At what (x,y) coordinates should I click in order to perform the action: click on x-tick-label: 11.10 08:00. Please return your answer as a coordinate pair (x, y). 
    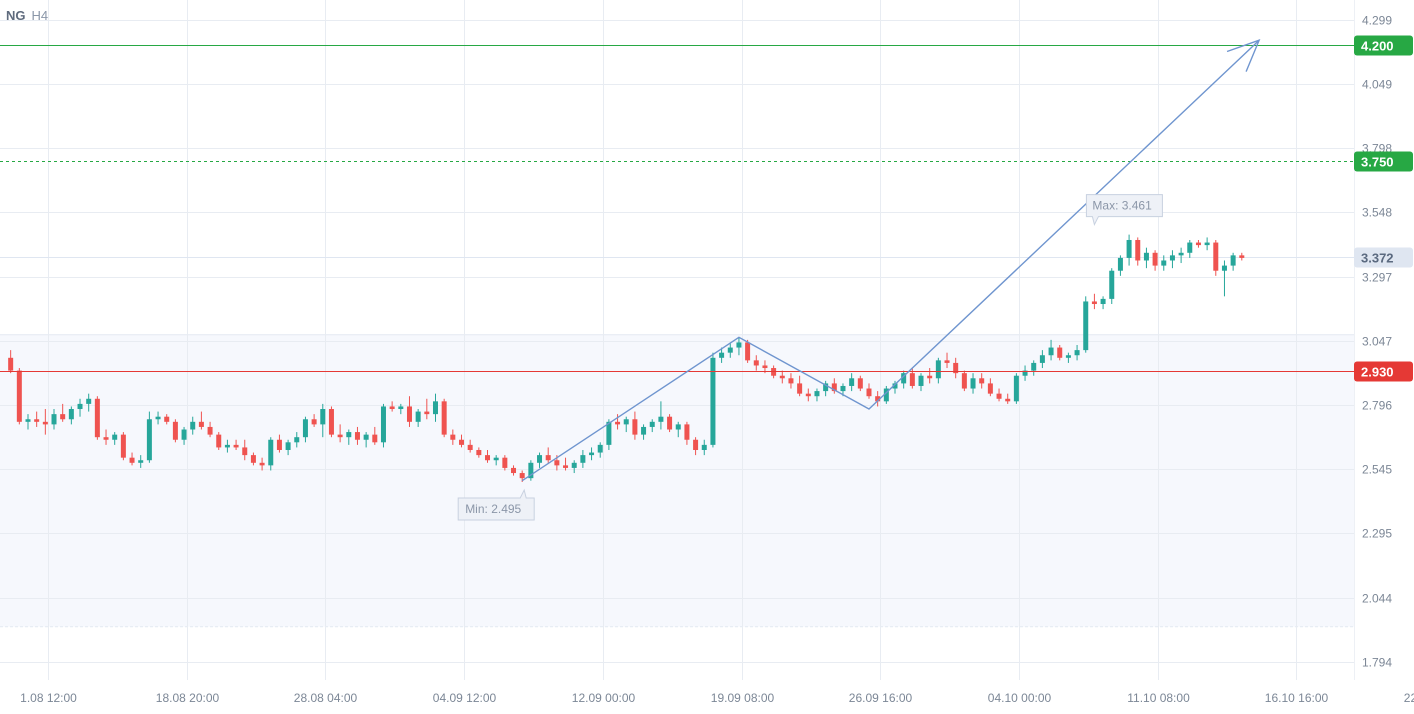
    Looking at the image, I should click on (1158, 698).